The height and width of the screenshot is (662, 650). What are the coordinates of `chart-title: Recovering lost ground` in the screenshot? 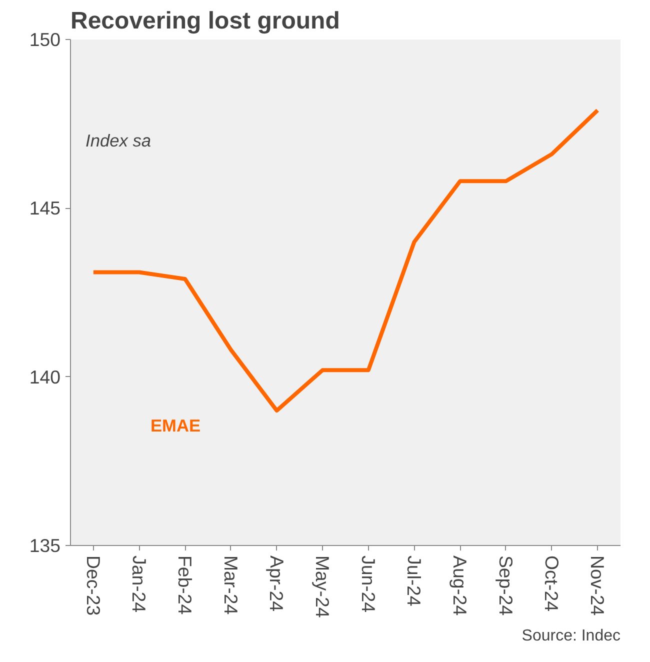 It's located at (205, 21).